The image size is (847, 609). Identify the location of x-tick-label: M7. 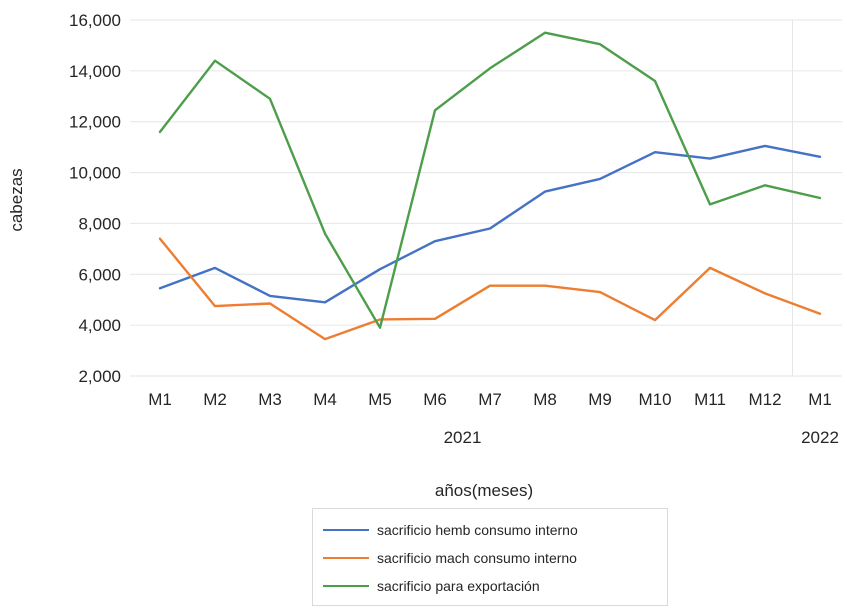
(490, 399).